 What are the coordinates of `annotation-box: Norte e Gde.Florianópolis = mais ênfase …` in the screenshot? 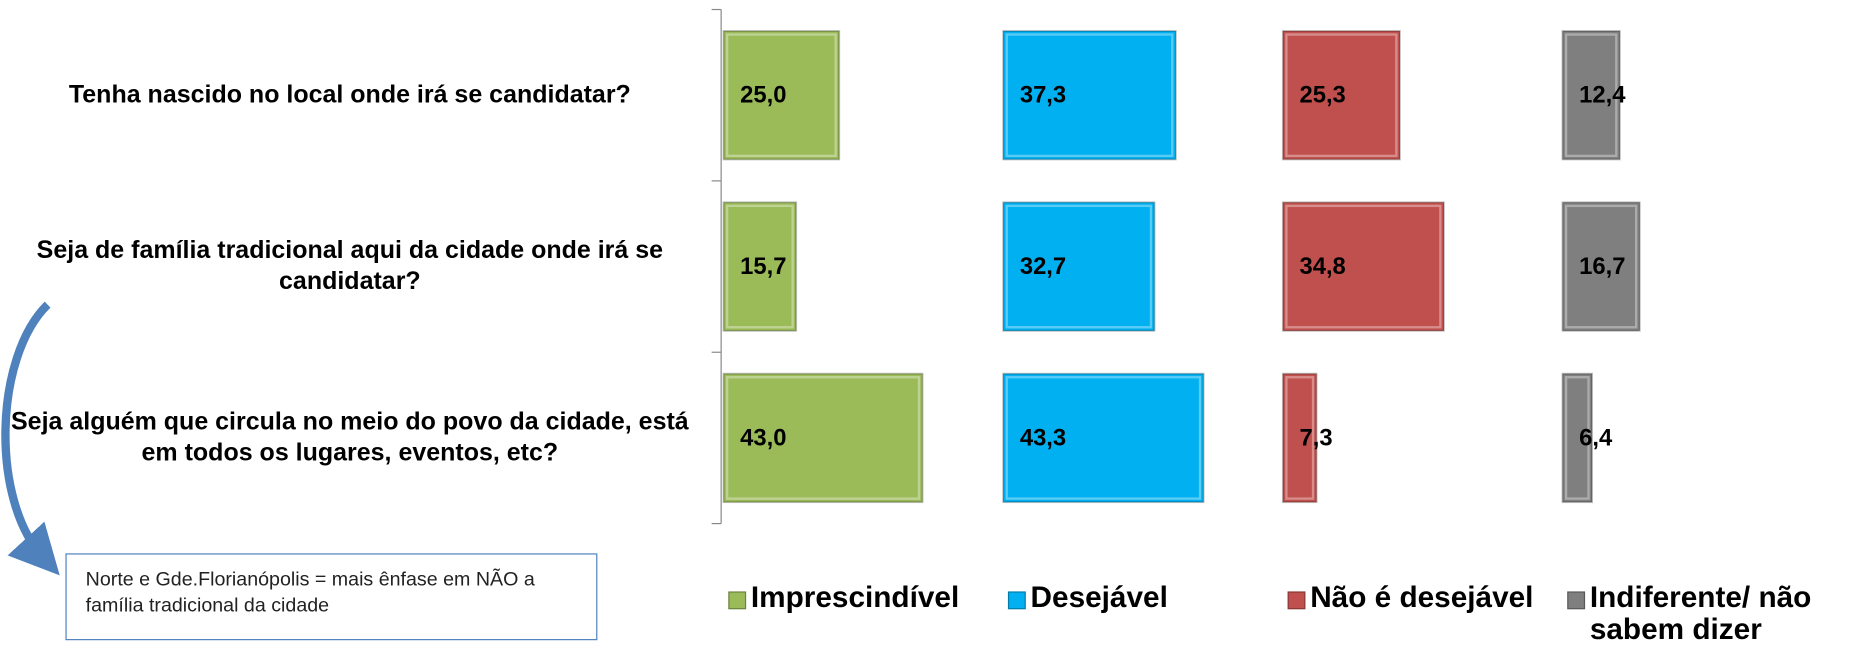 It's located at (331, 597).